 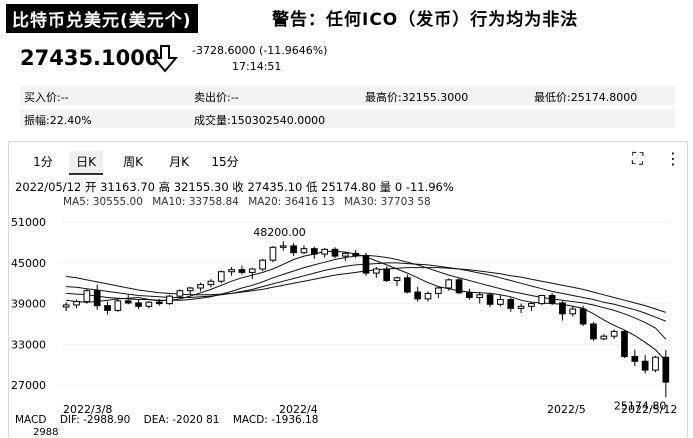 I want to click on tab-15min: 15分, so click(x=225, y=162).